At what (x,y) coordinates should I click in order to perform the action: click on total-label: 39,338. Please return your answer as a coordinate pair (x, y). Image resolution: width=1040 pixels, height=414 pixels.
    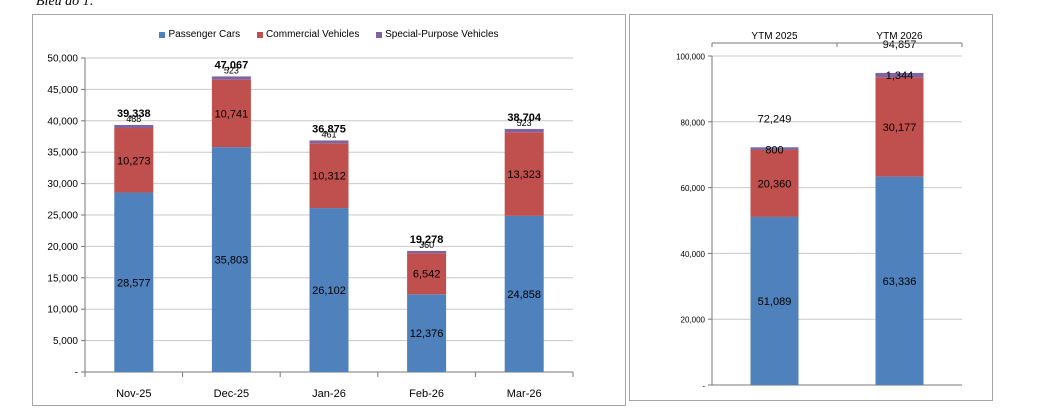
    Looking at the image, I should click on (134, 114).